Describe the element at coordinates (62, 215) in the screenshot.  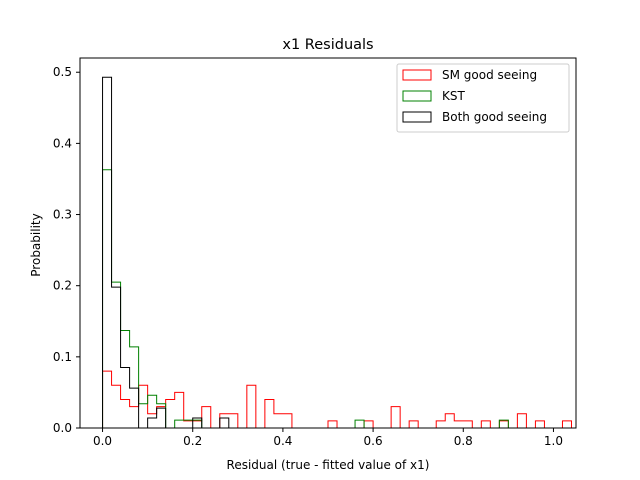
I see `y-tick-label: 0.3` at that location.